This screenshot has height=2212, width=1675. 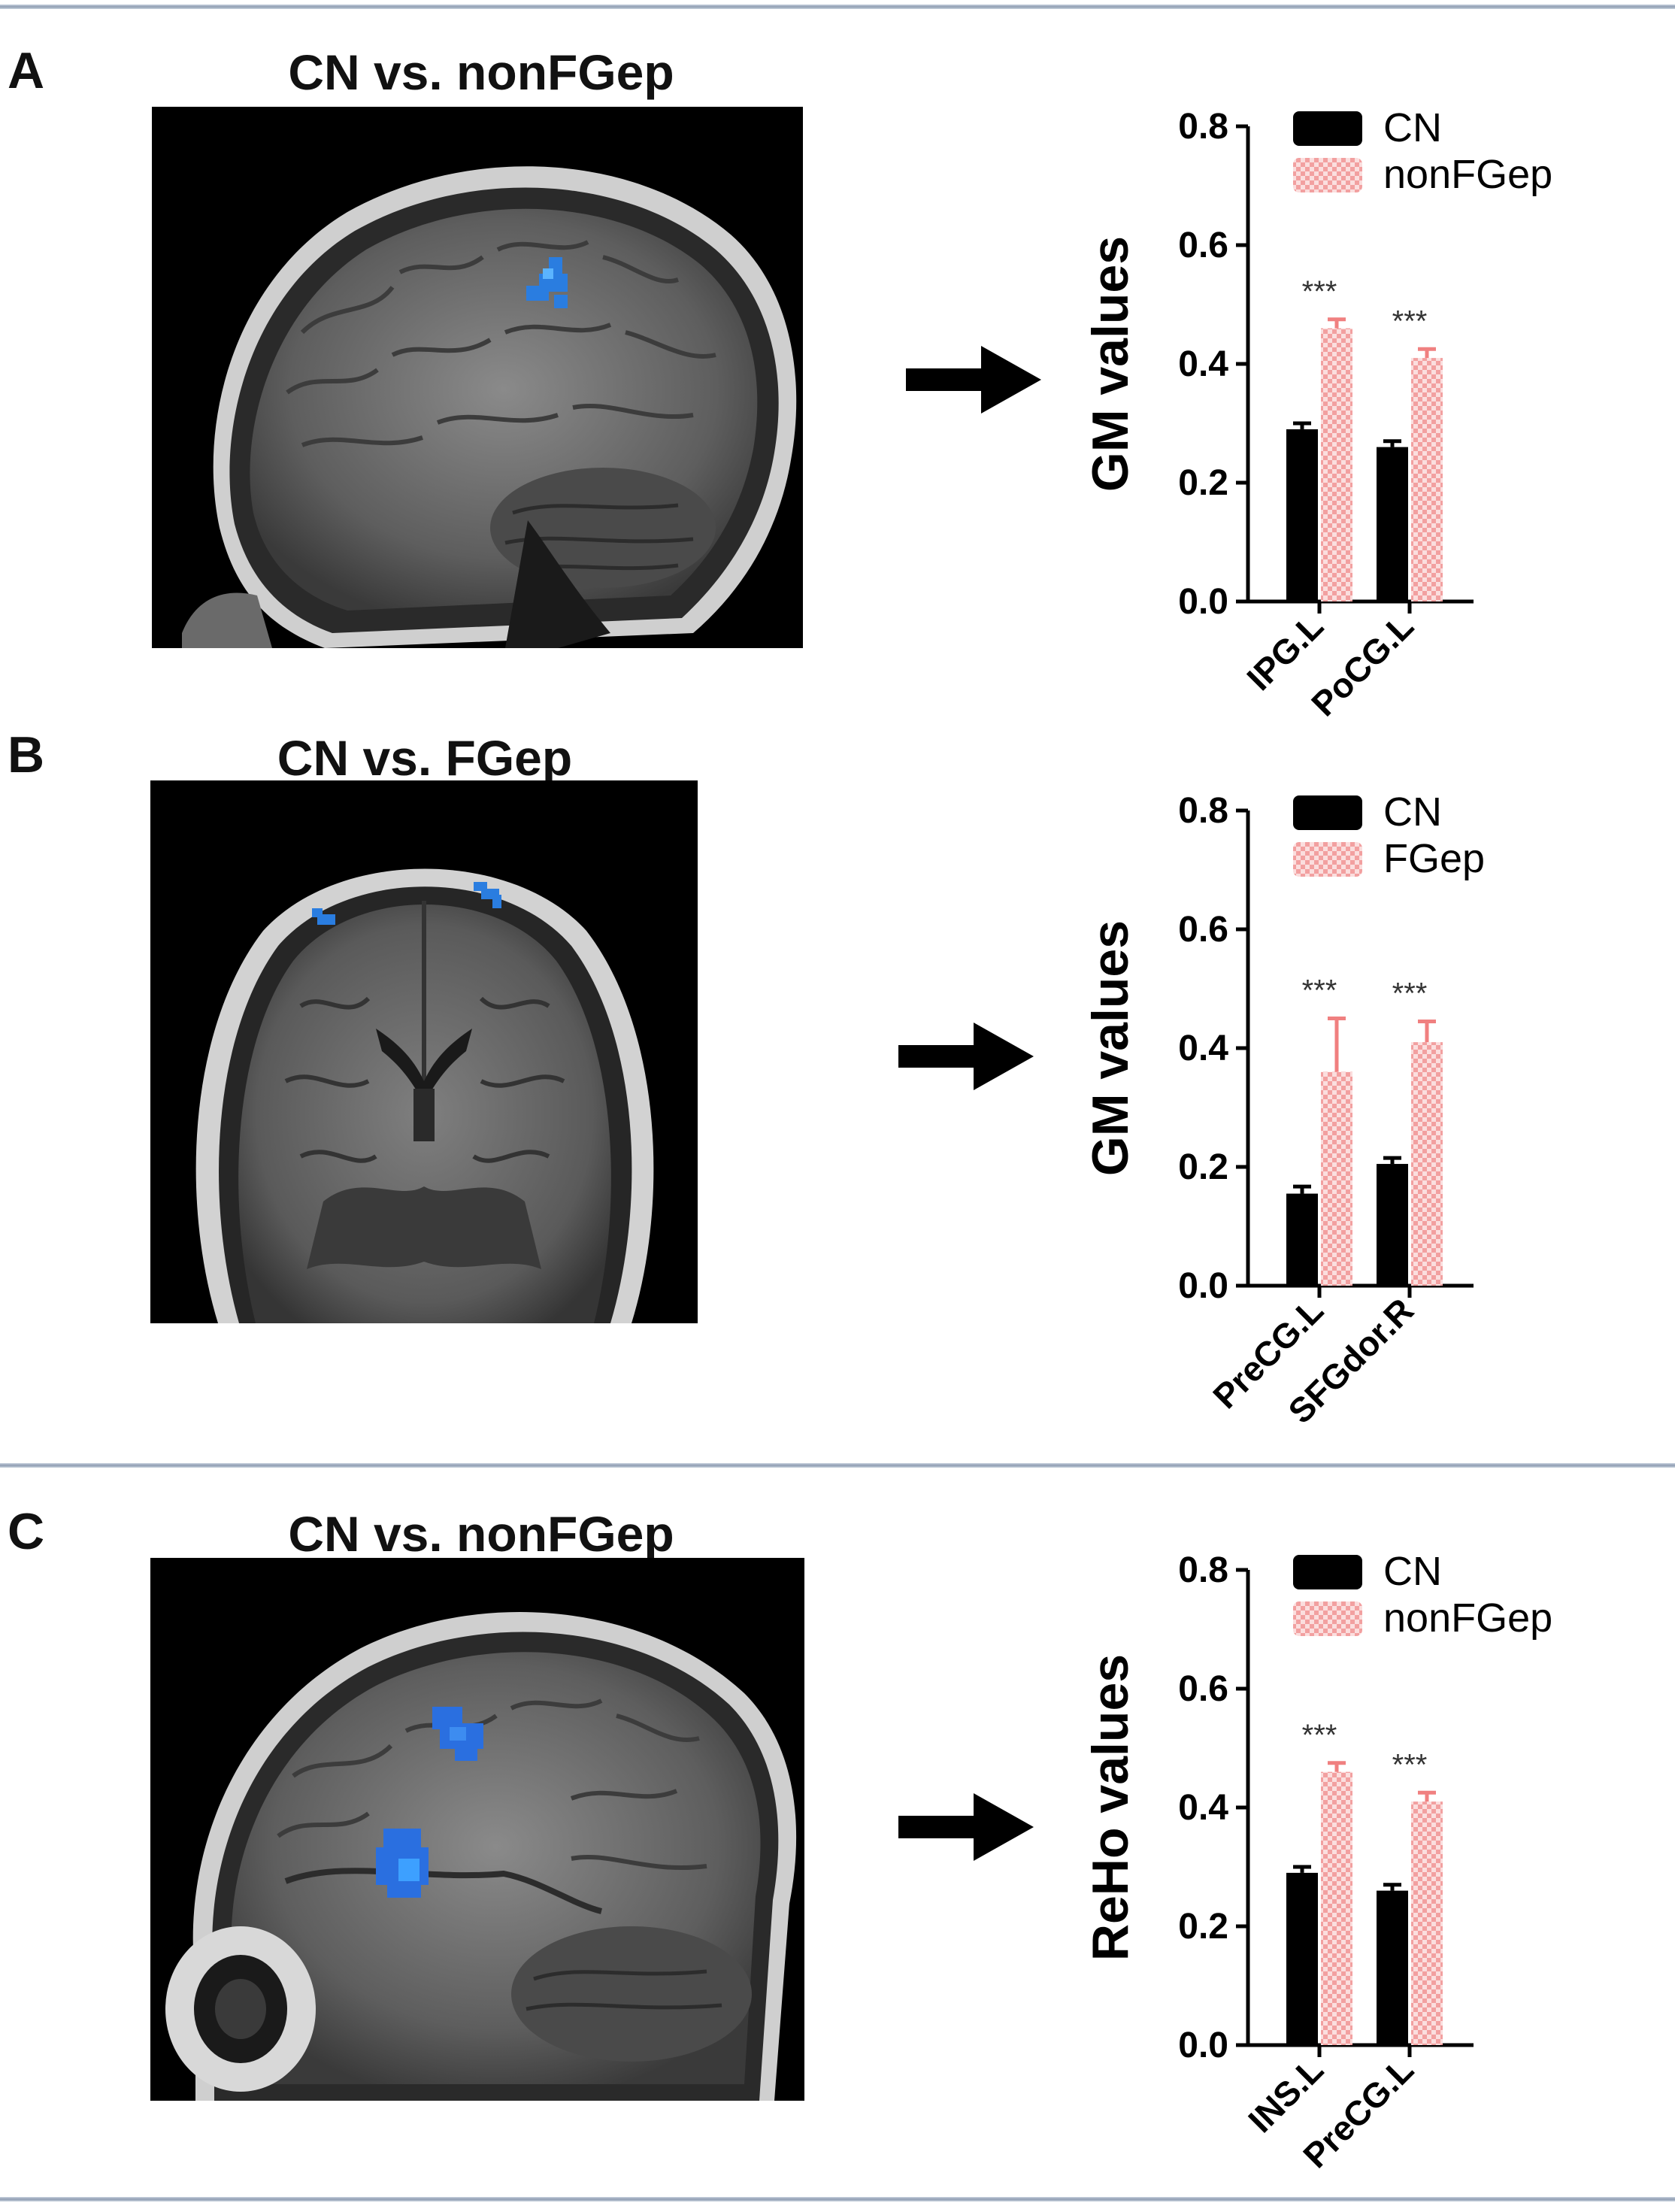 What do you see at coordinates (1362, 664) in the screenshot?
I see `x-tick-label: PoCG.L` at bounding box center [1362, 664].